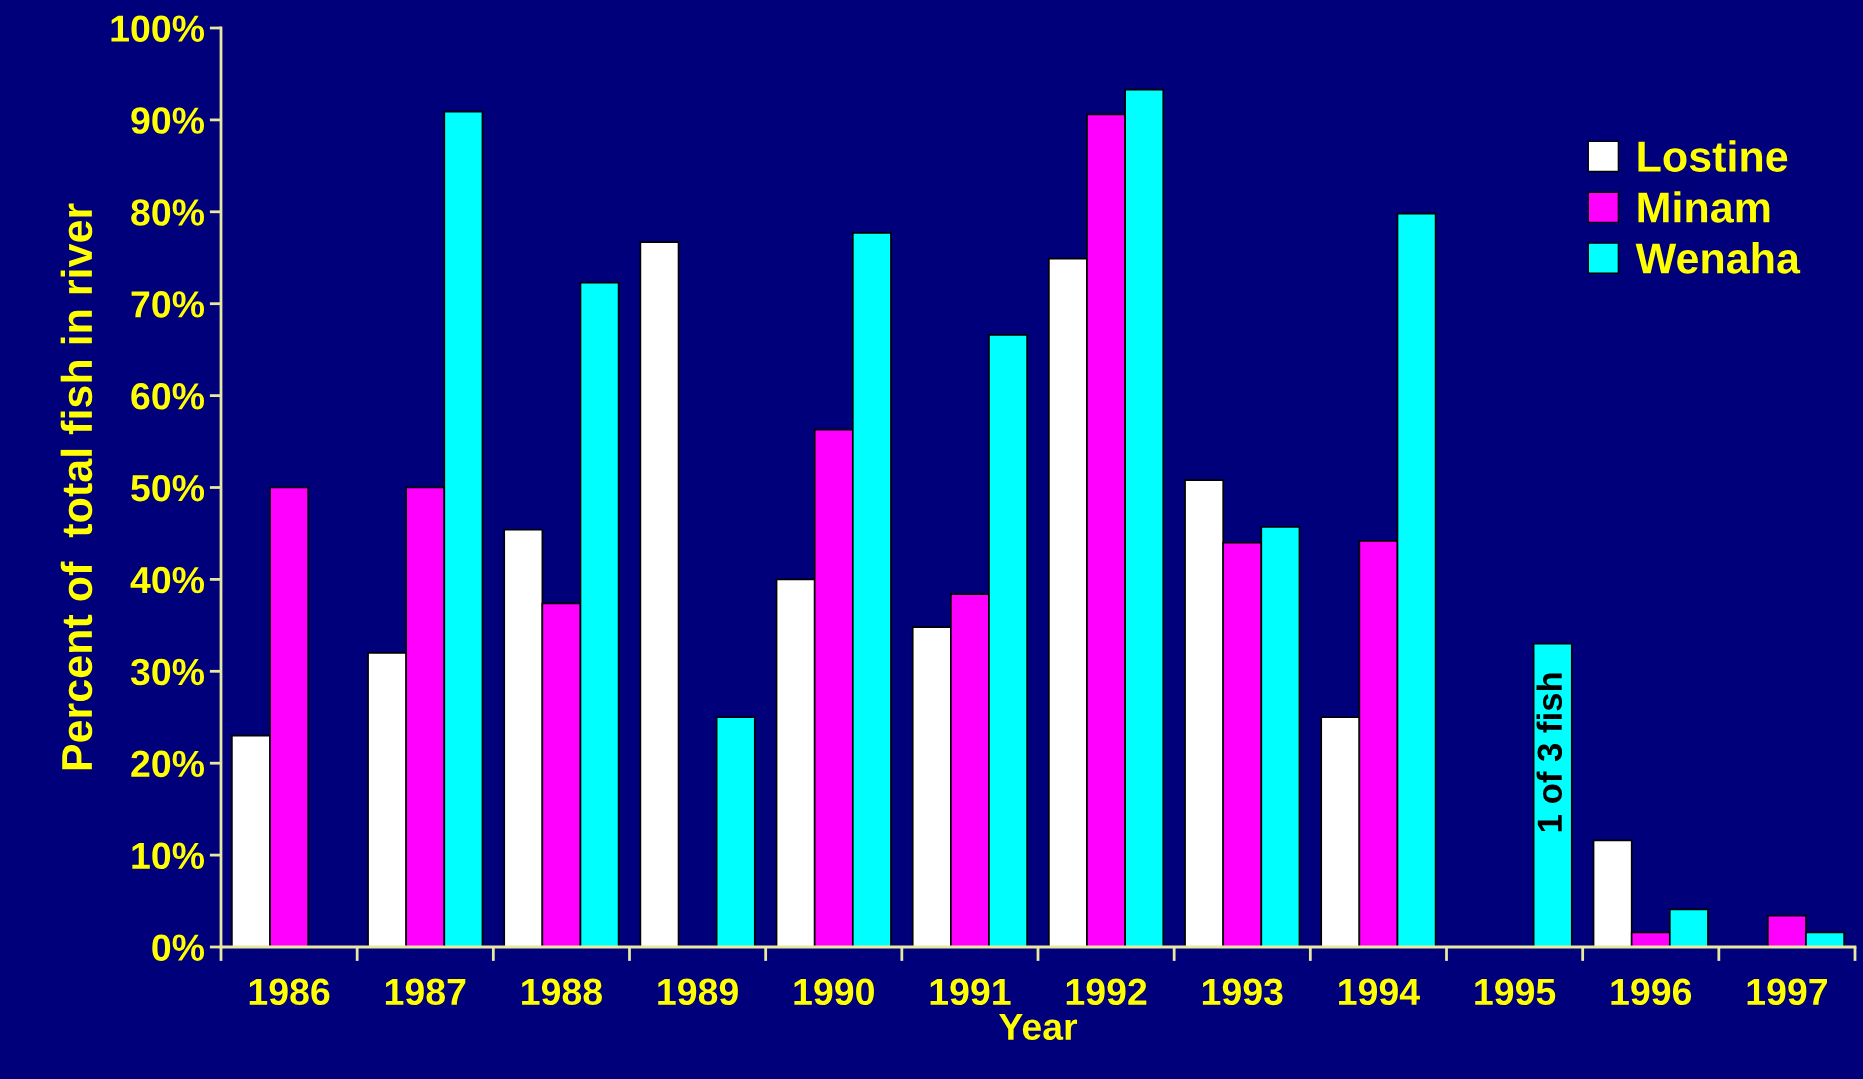 This screenshot has height=1079, width=1863. I want to click on x-tick-label: 1990, so click(834, 992).